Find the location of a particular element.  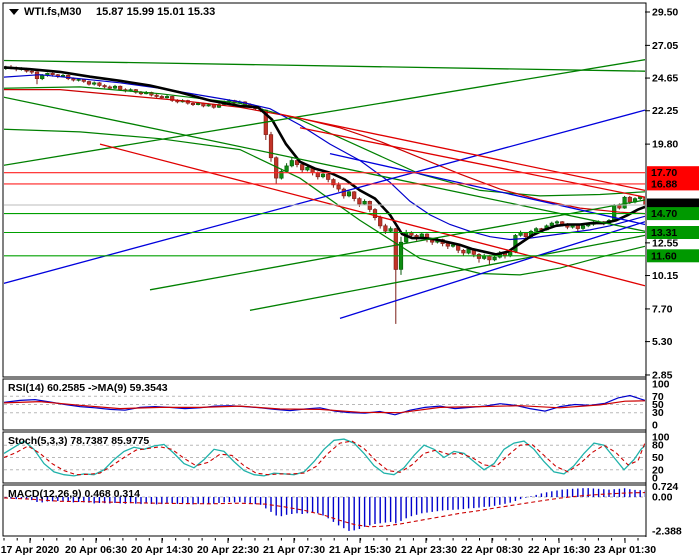

chart-title-symbol: WTI.fs,M30 is located at coordinates (52, 12).